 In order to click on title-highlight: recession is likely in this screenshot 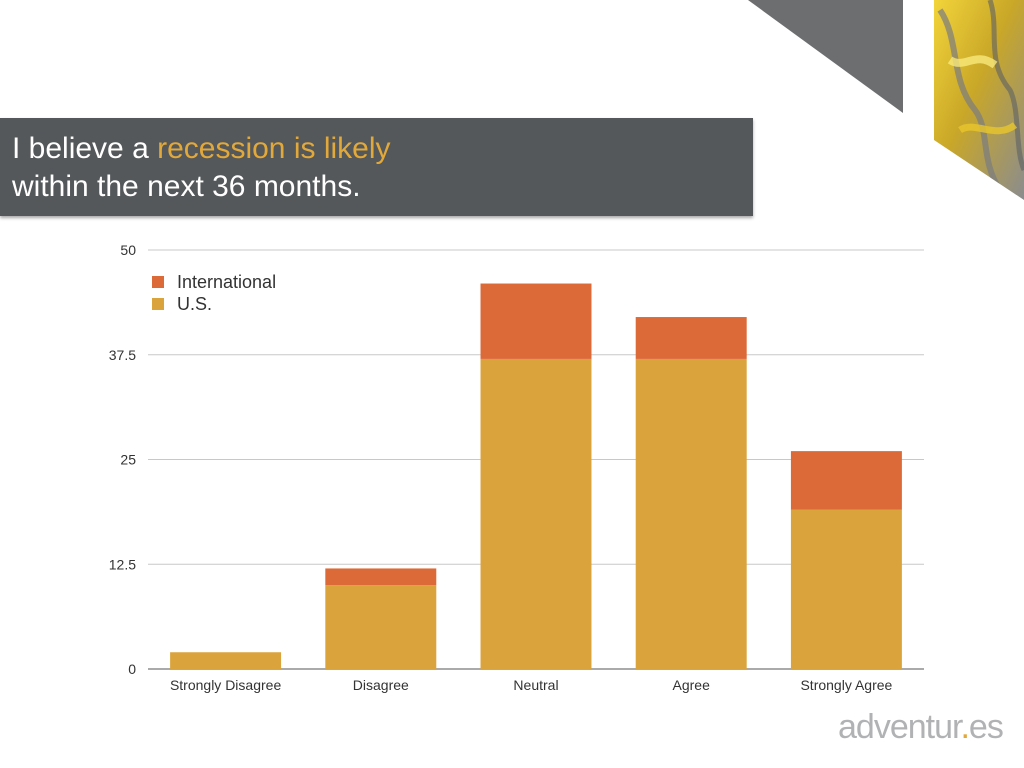, I will do `click(274, 148)`.